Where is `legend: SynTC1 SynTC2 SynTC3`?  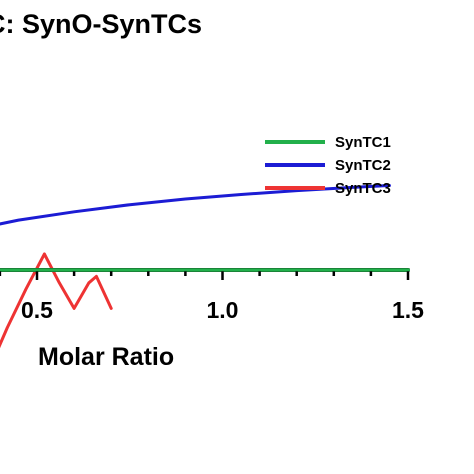 legend: SynTC1 SynTC2 SynTC3 is located at coordinates (328, 165).